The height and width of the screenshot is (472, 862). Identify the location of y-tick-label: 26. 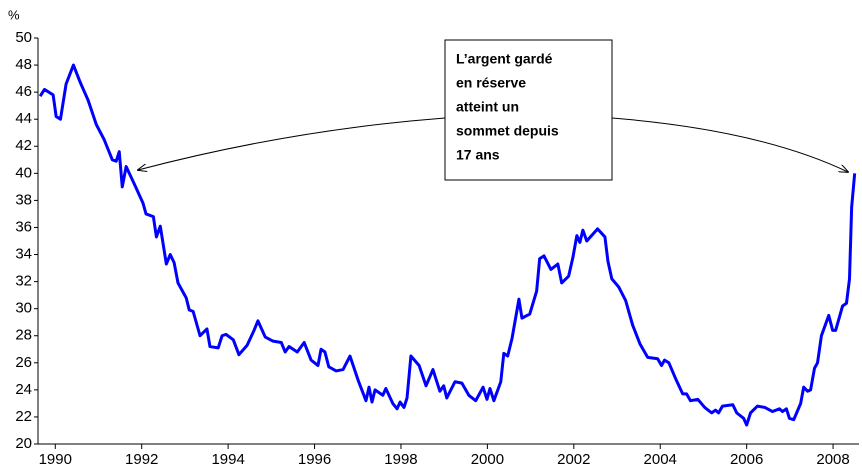
(23, 362).